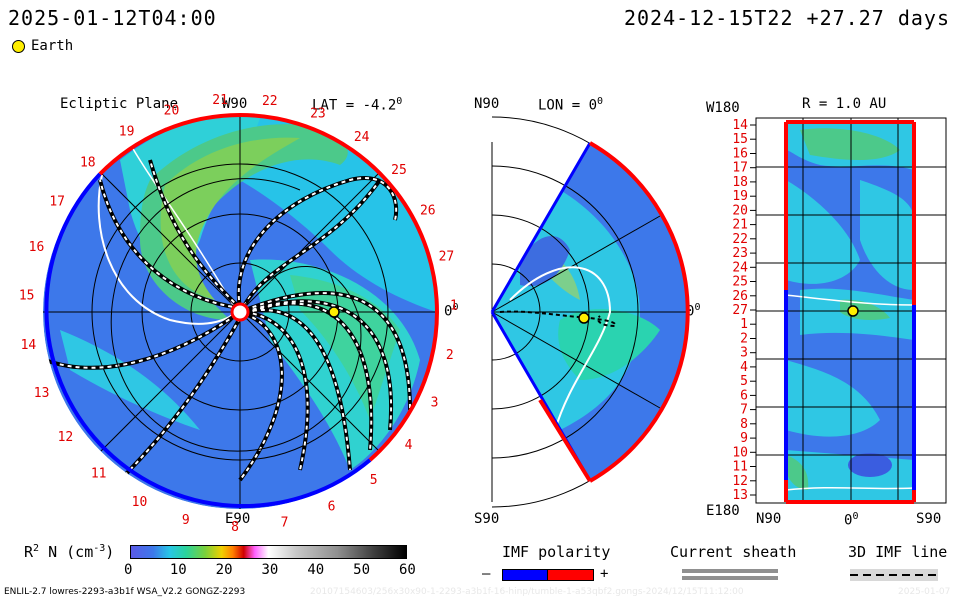 Image resolution: width=960 pixels, height=600 pixels. Describe the element at coordinates (487, 104) in the screenshot. I see `meridional-top-label: N90` at that location.